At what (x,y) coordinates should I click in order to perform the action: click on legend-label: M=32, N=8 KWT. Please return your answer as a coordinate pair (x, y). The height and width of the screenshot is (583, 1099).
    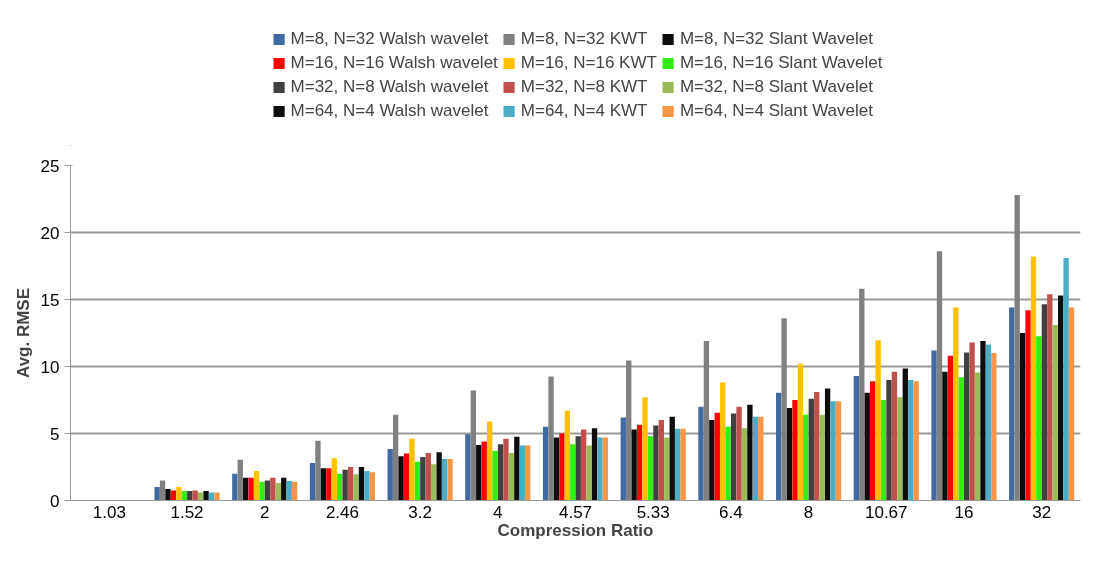
    Looking at the image, I should click on (584, 87).